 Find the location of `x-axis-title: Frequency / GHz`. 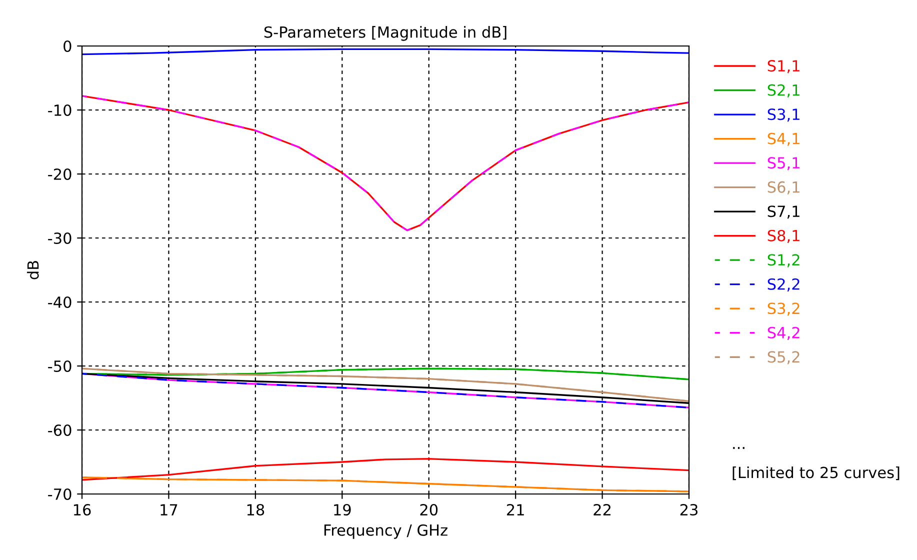

x-axis-title: Frequency / GHz is located at coordinates (386, 531).